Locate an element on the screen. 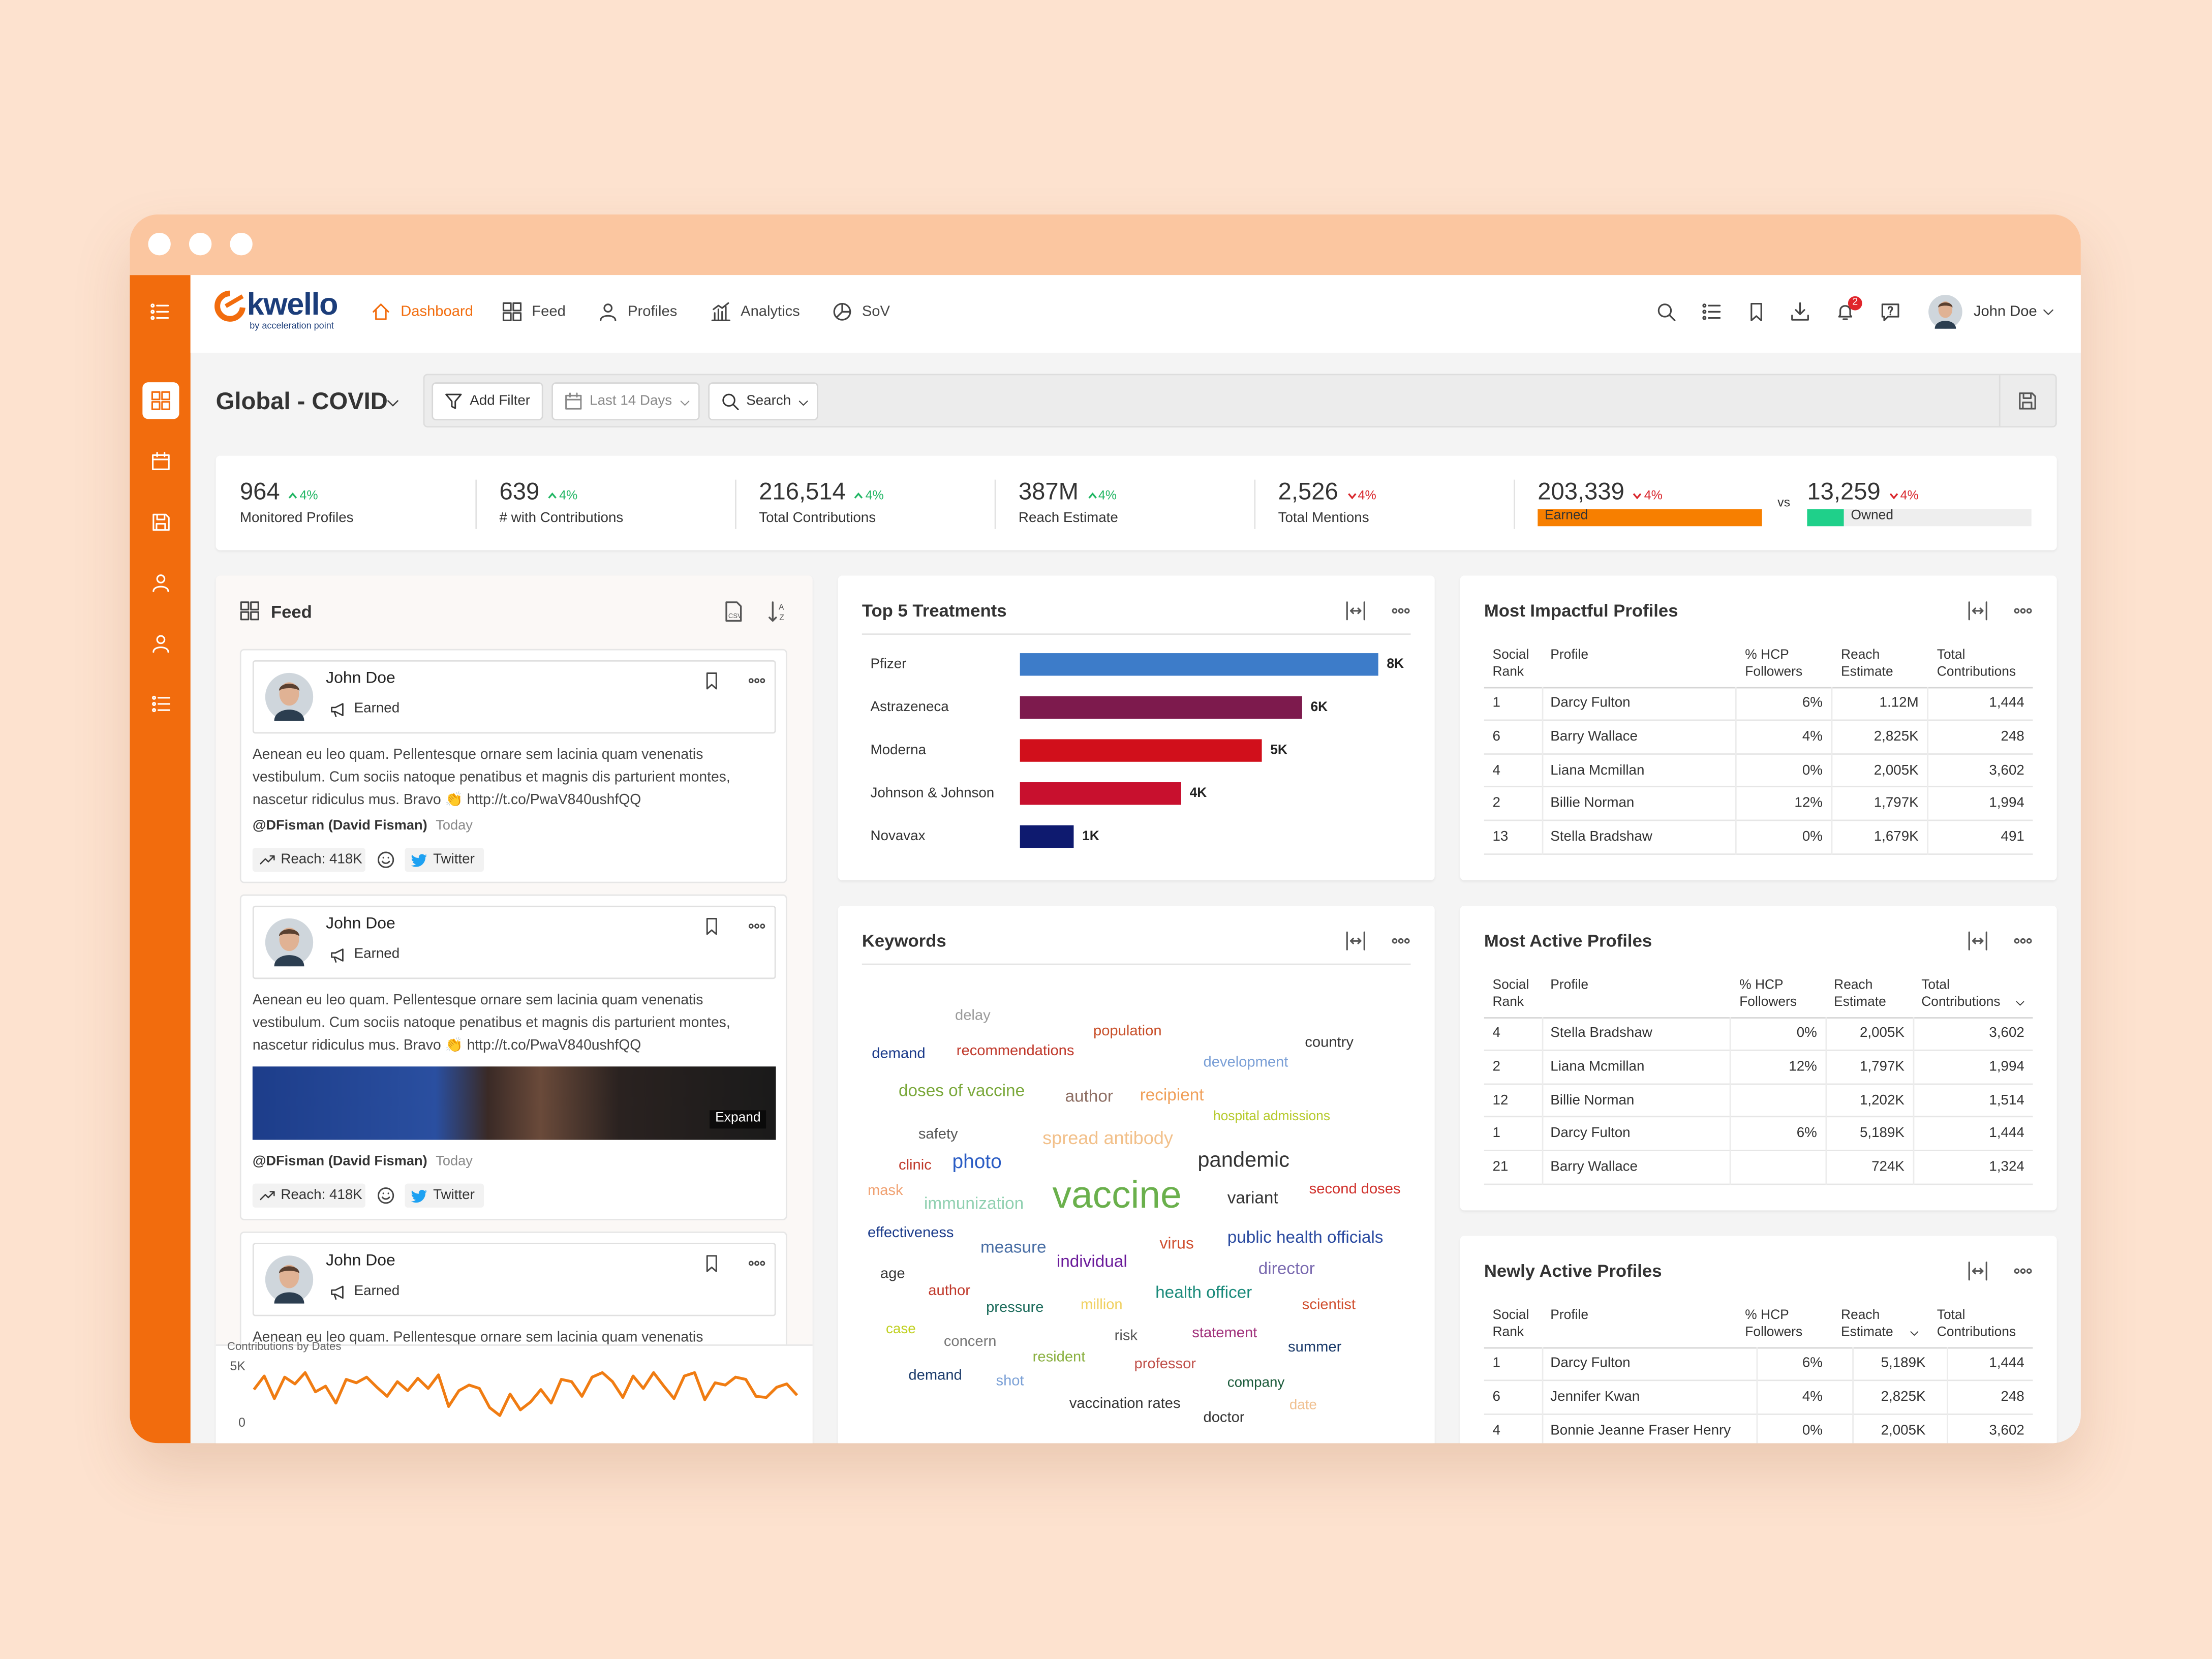 The height and width of the screenshot is (1659, 2212). keyword: effectiveness is located at coordinates (911, 1232).